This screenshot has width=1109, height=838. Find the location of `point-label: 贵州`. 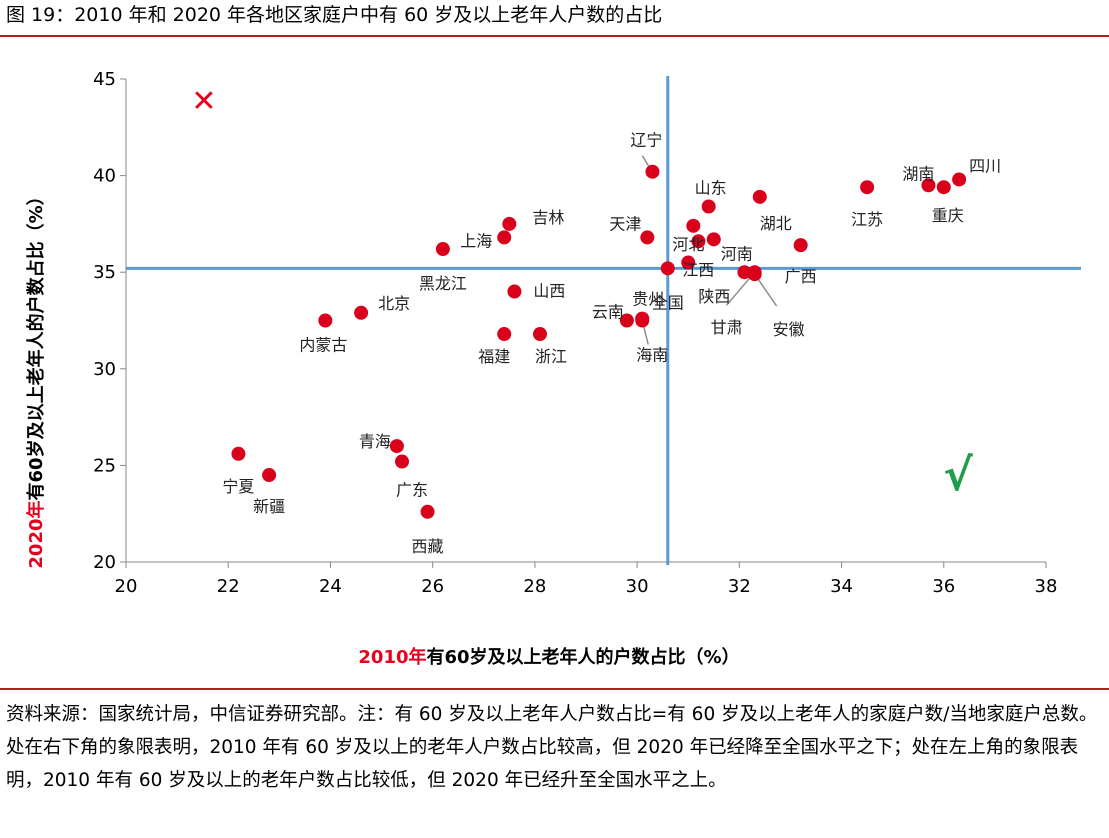

point-label: 贵州 is located at coordinates (648, 299).